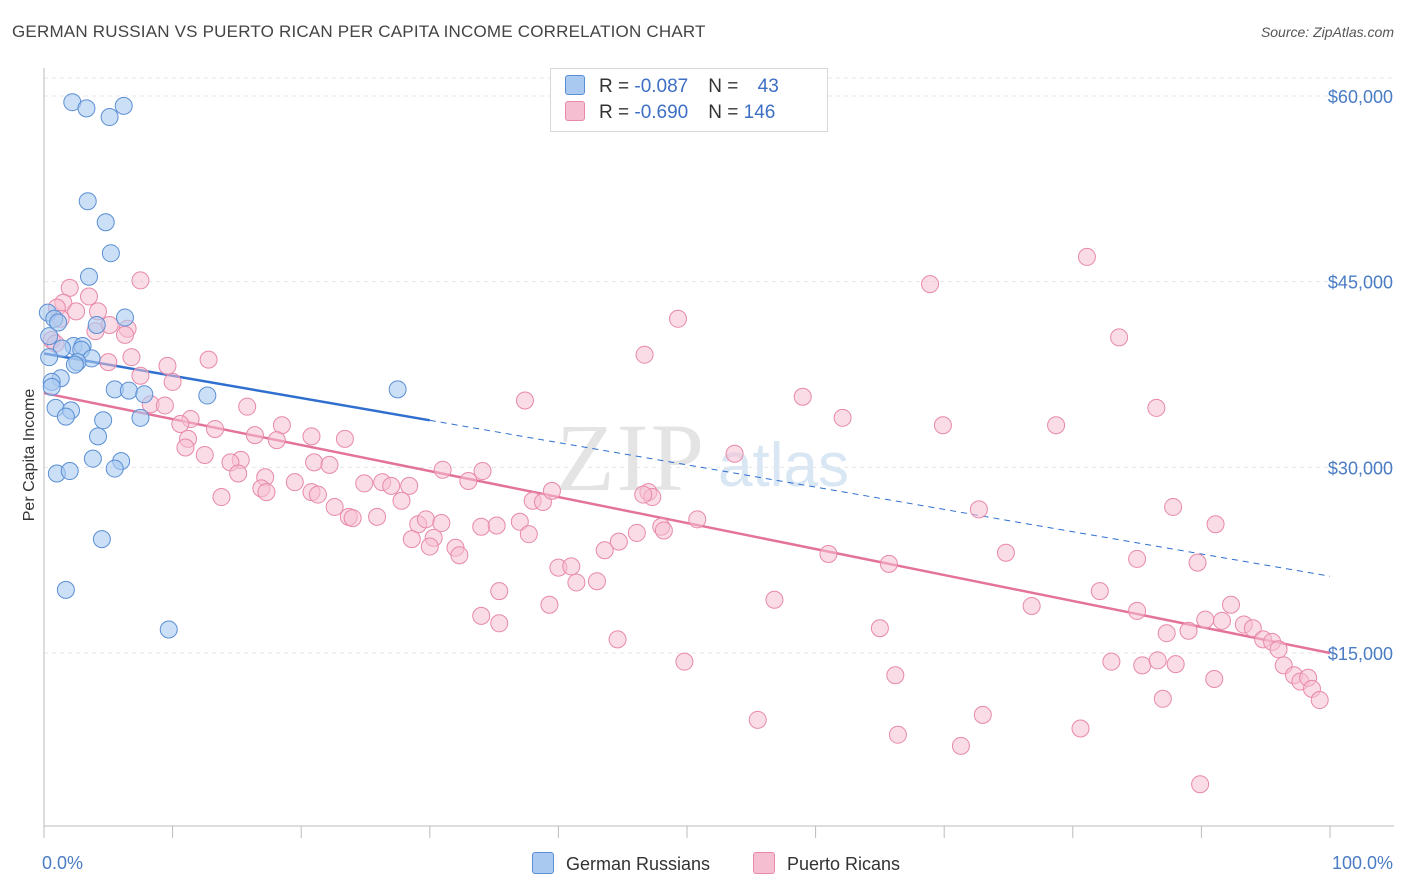 This screenshot has width=1406, height=892. What do you see at coordinates (62, 863) in the screenshot?
I see `x-tick-label-min: 0.0%` at bounding box center [62, 863].